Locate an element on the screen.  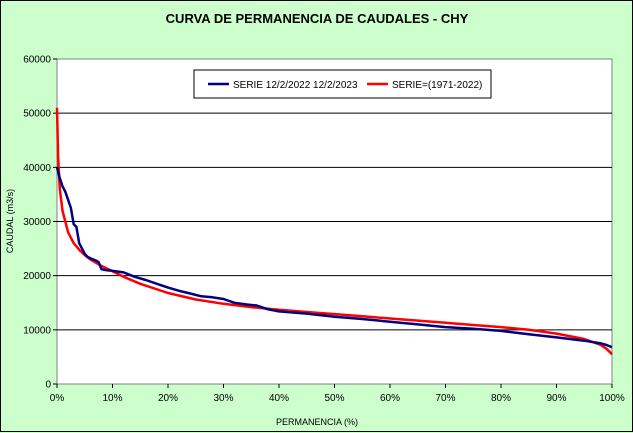
x-tick-label: 90% is located at coordinates (556, 398).